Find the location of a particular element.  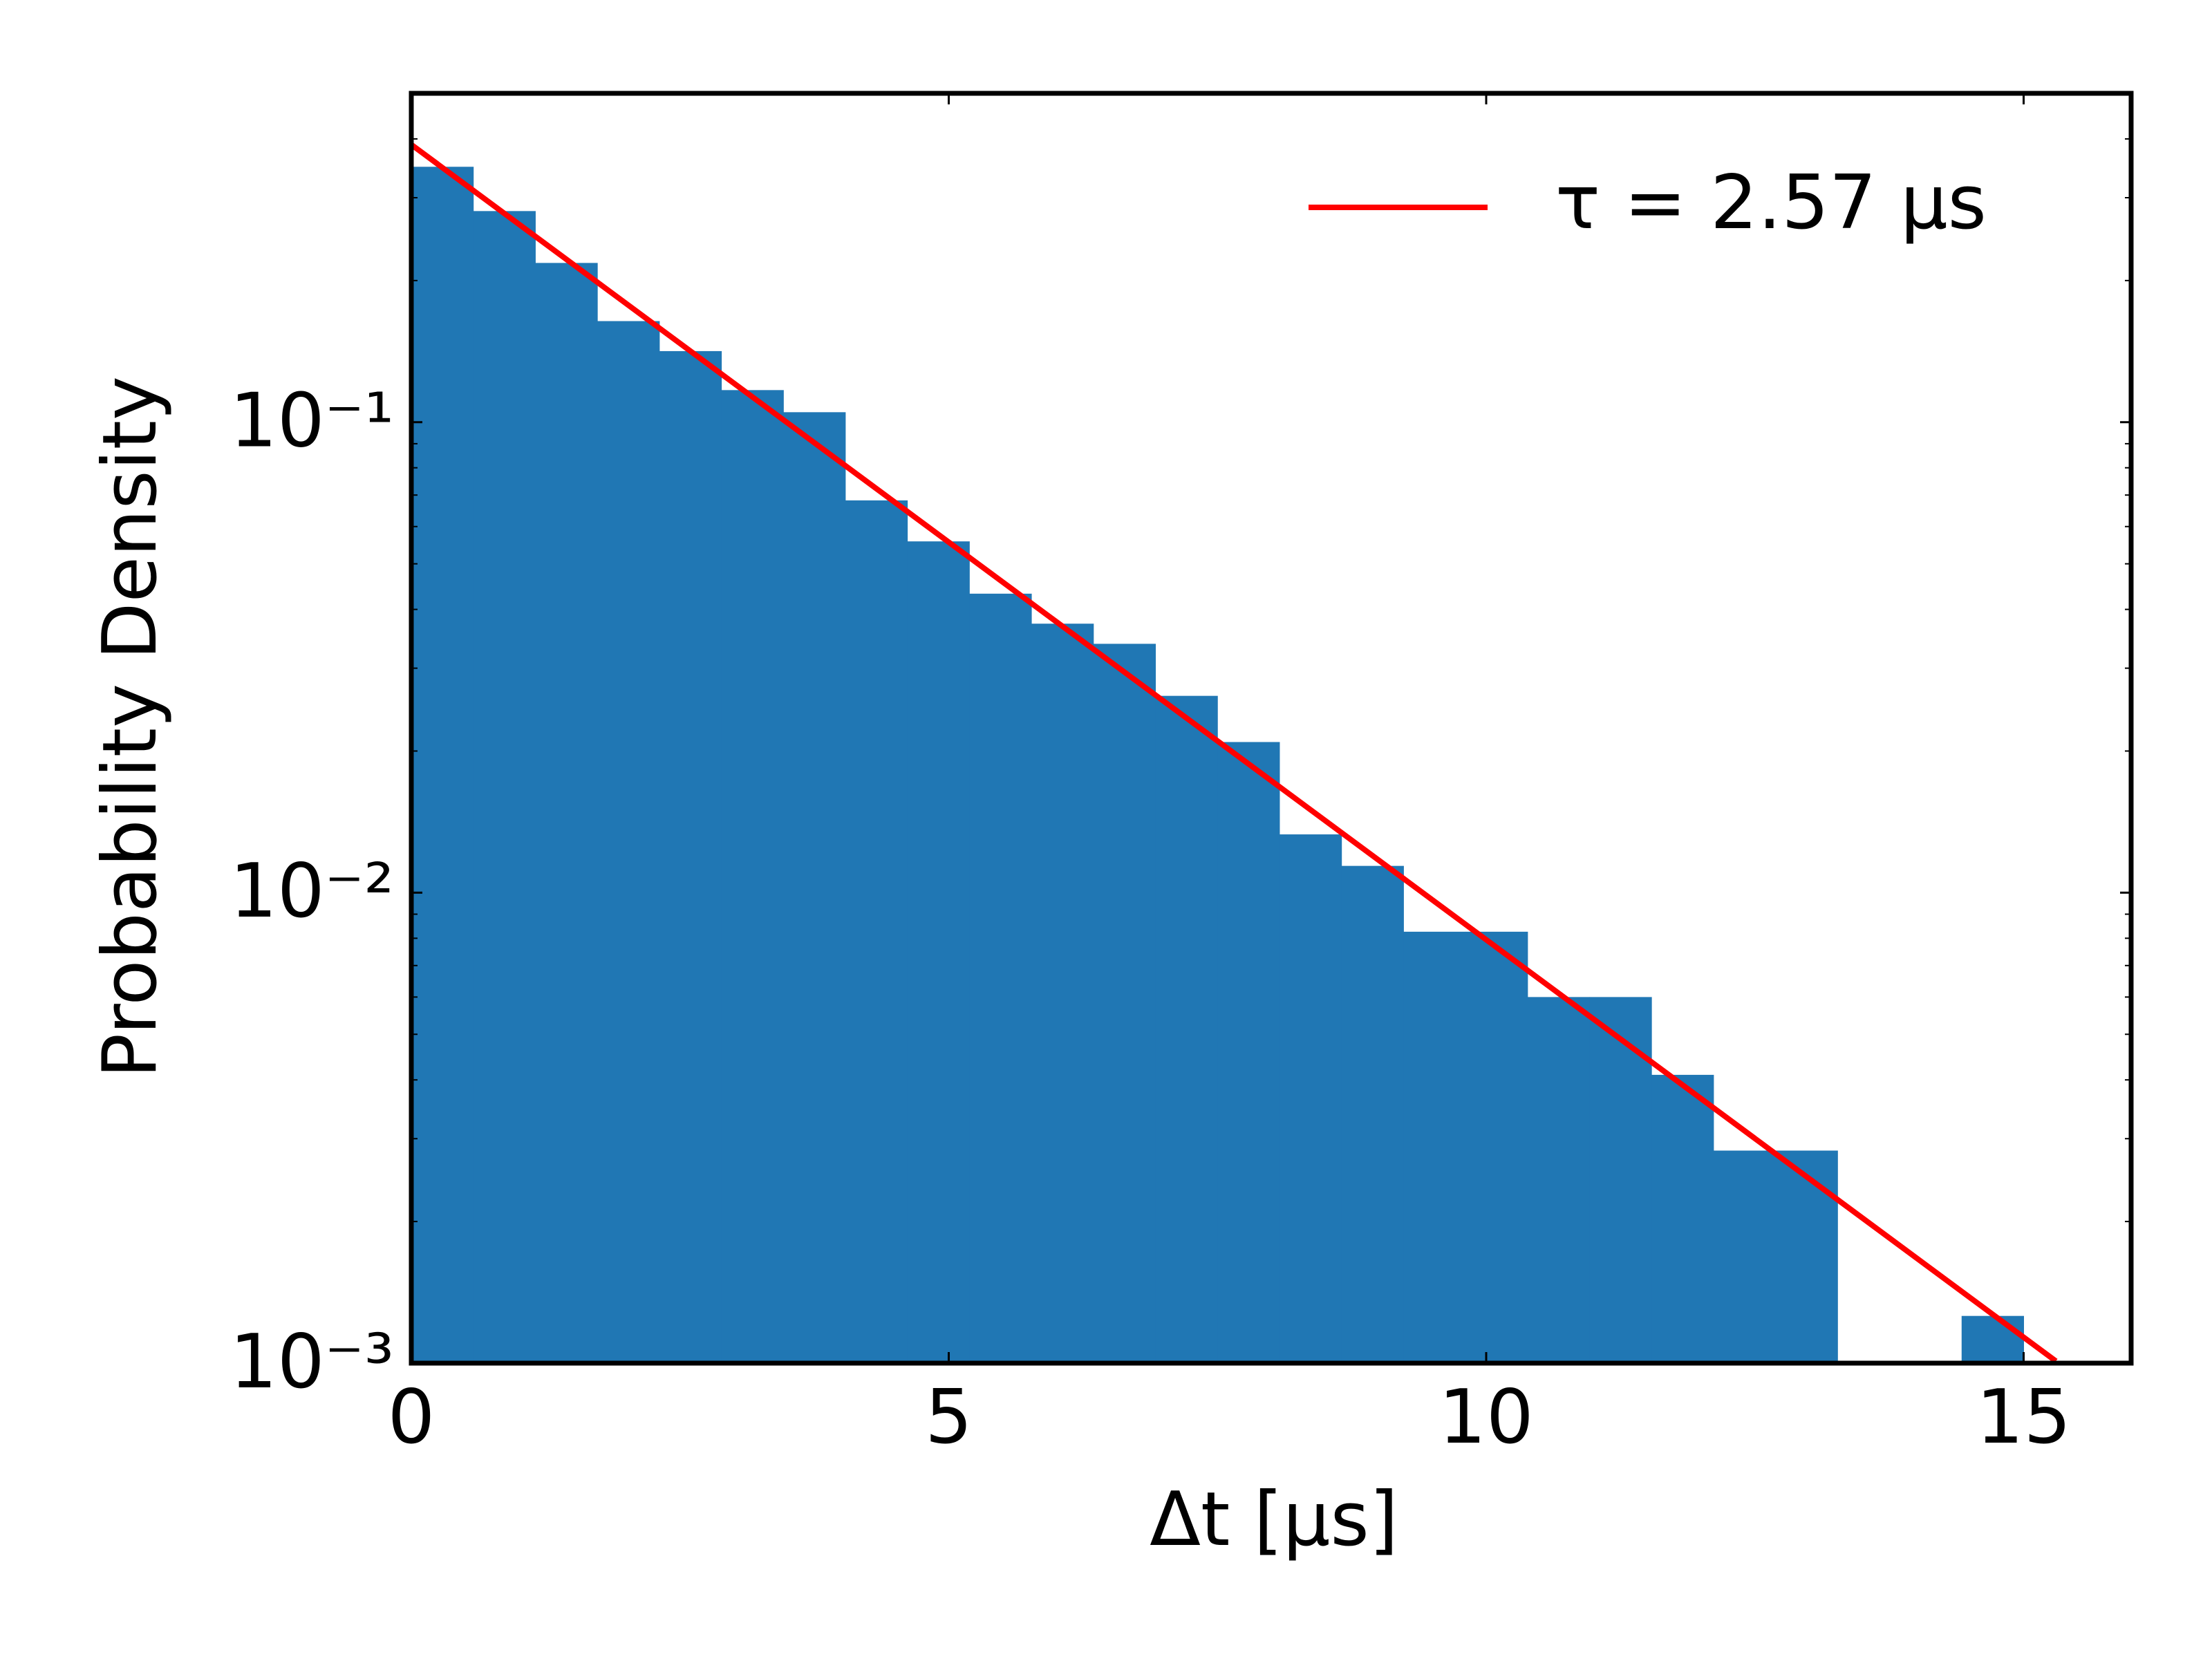

x-tick-label: 10 is located at coordinates (1485, 1418).